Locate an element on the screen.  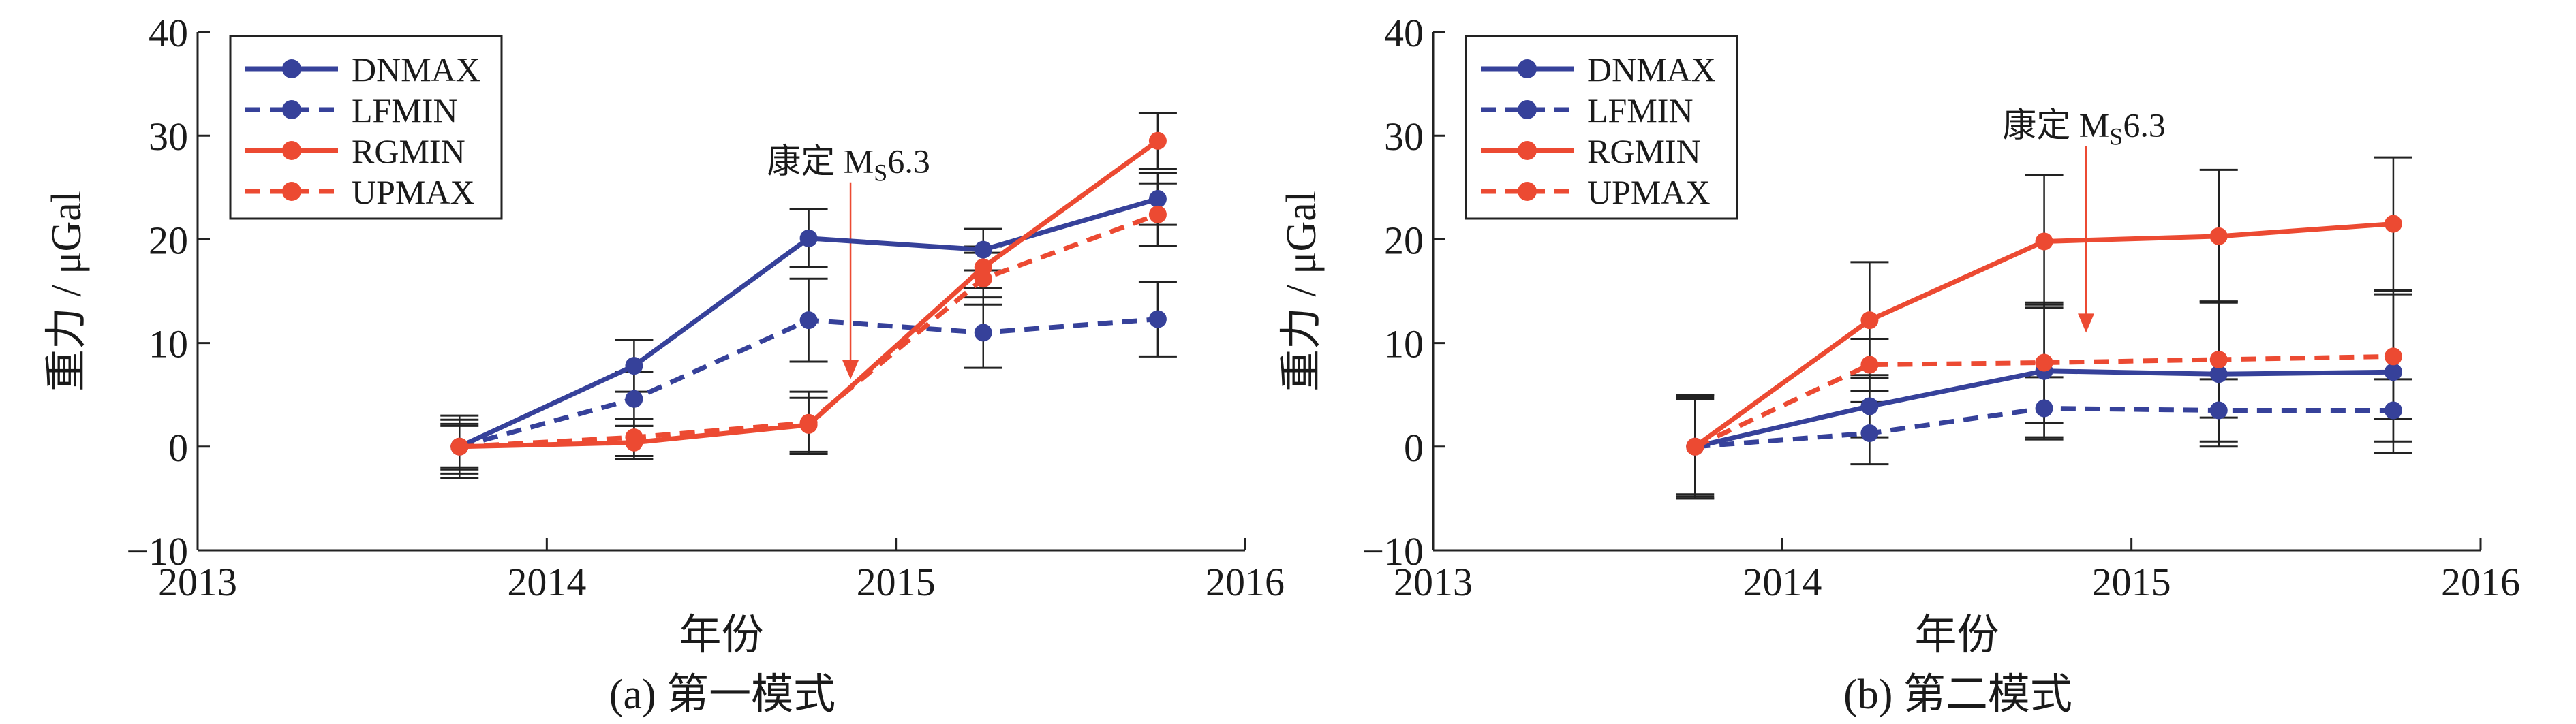
series-line-upmax is located at coordinates (2043, 401).